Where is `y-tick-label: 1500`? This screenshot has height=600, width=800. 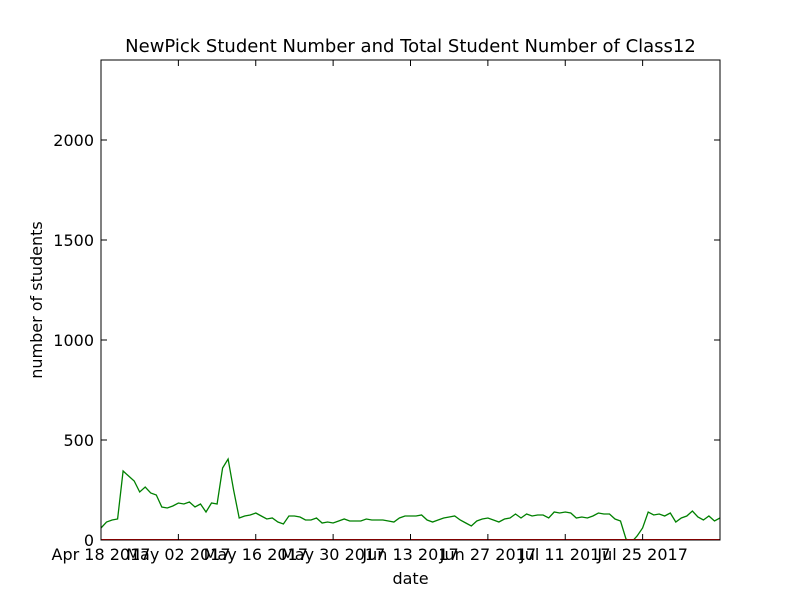 y-tick-label: 1500 is located at coordinates (73, 240).